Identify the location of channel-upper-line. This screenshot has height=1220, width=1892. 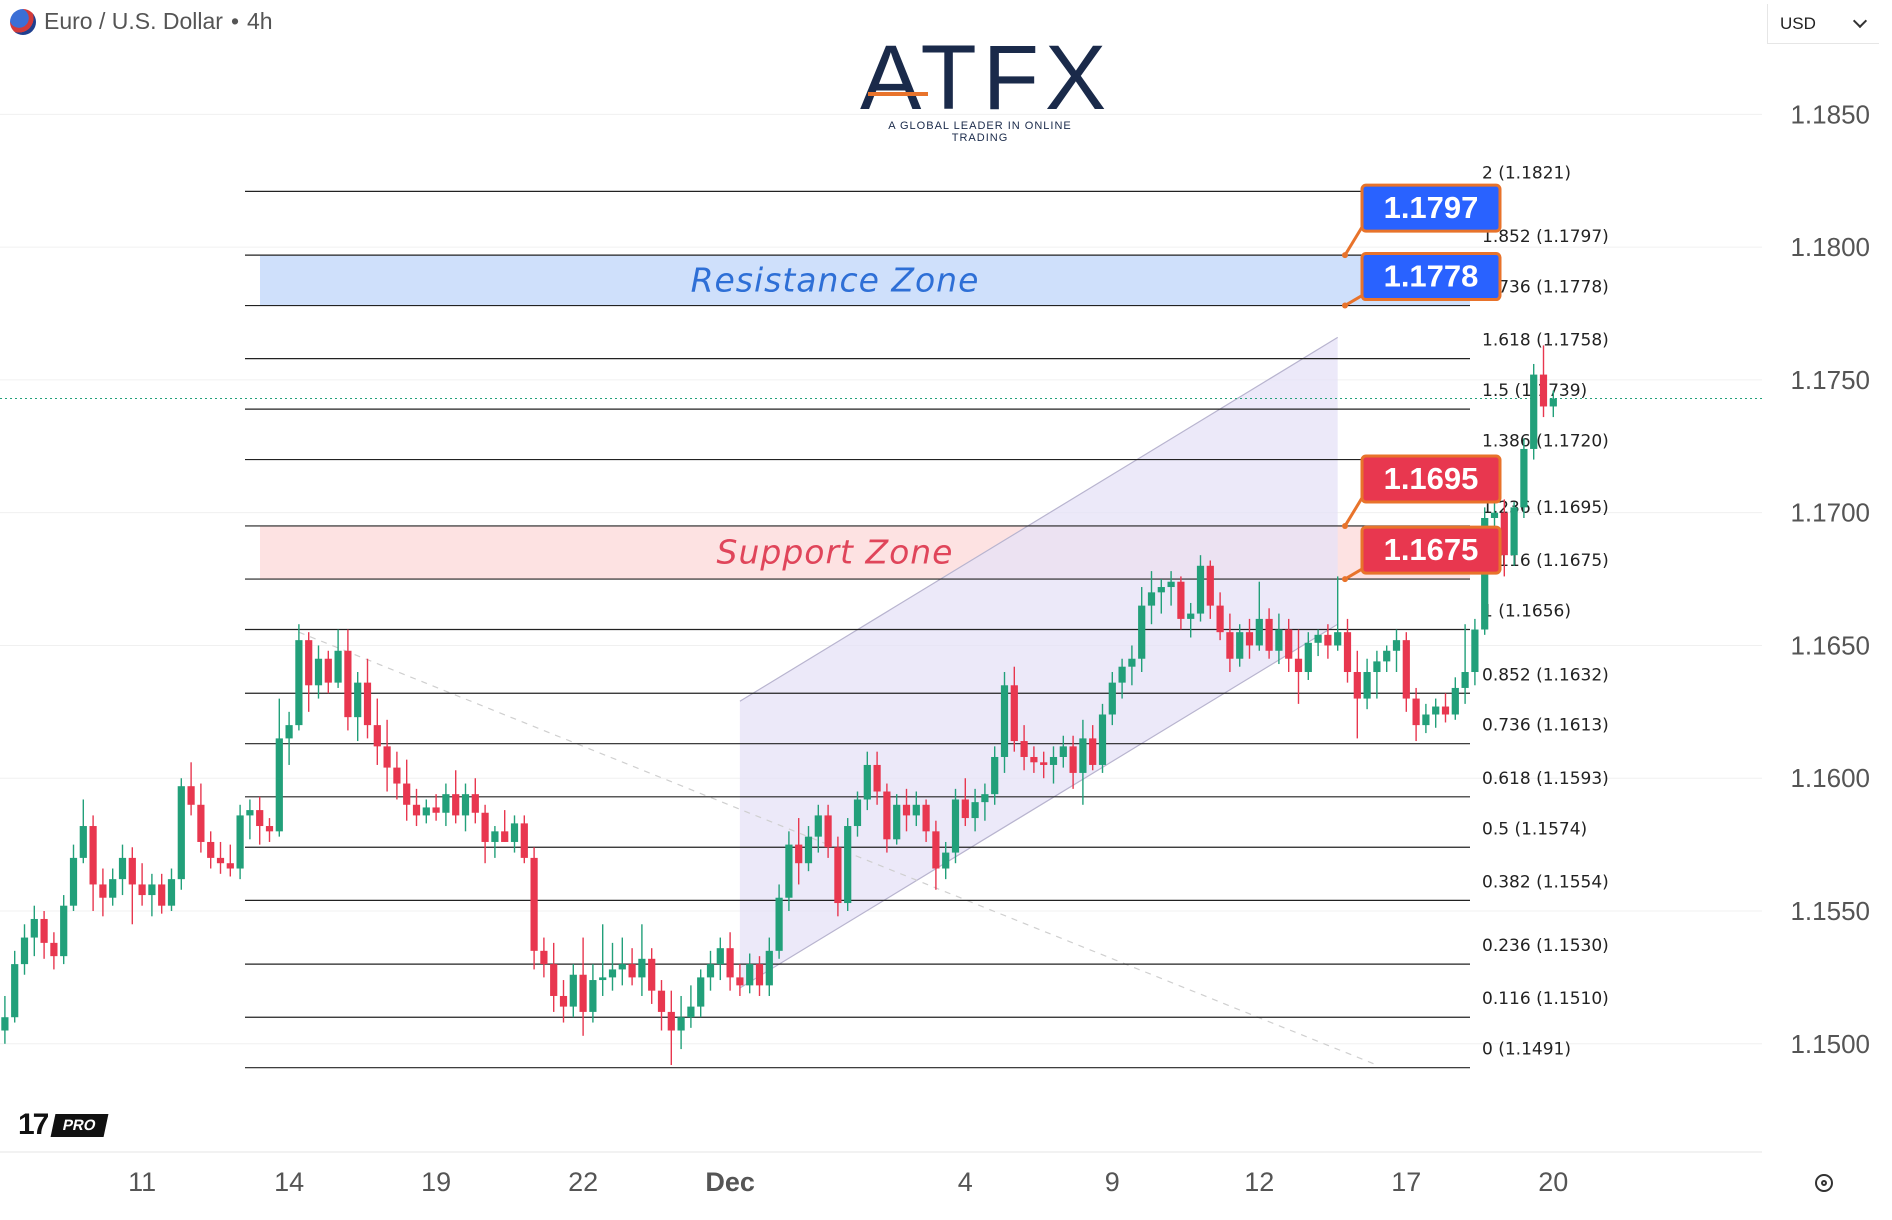
(1039, 519).